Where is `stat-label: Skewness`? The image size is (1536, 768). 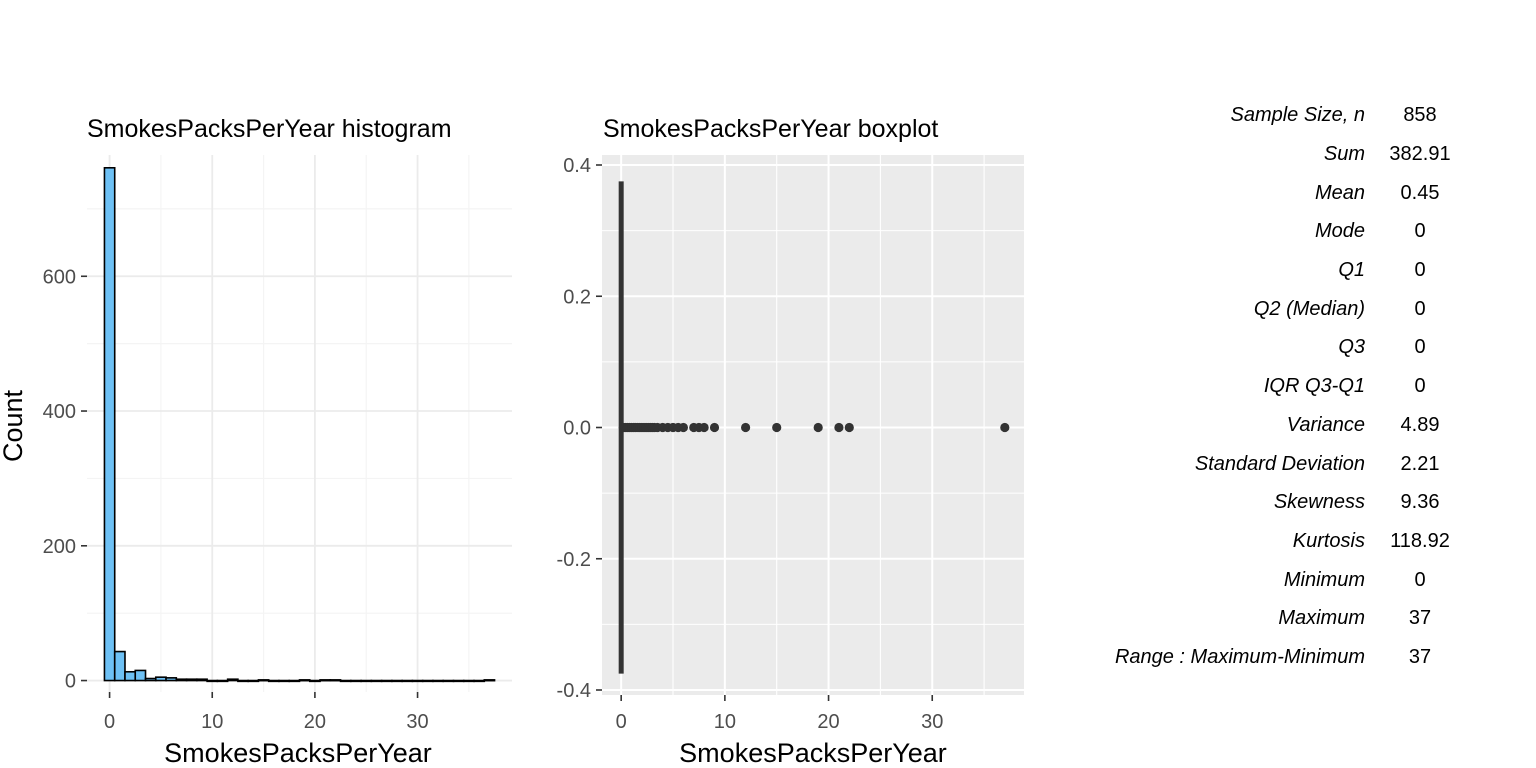 stat-label: Skewness is located at coordinates (1319, 502).